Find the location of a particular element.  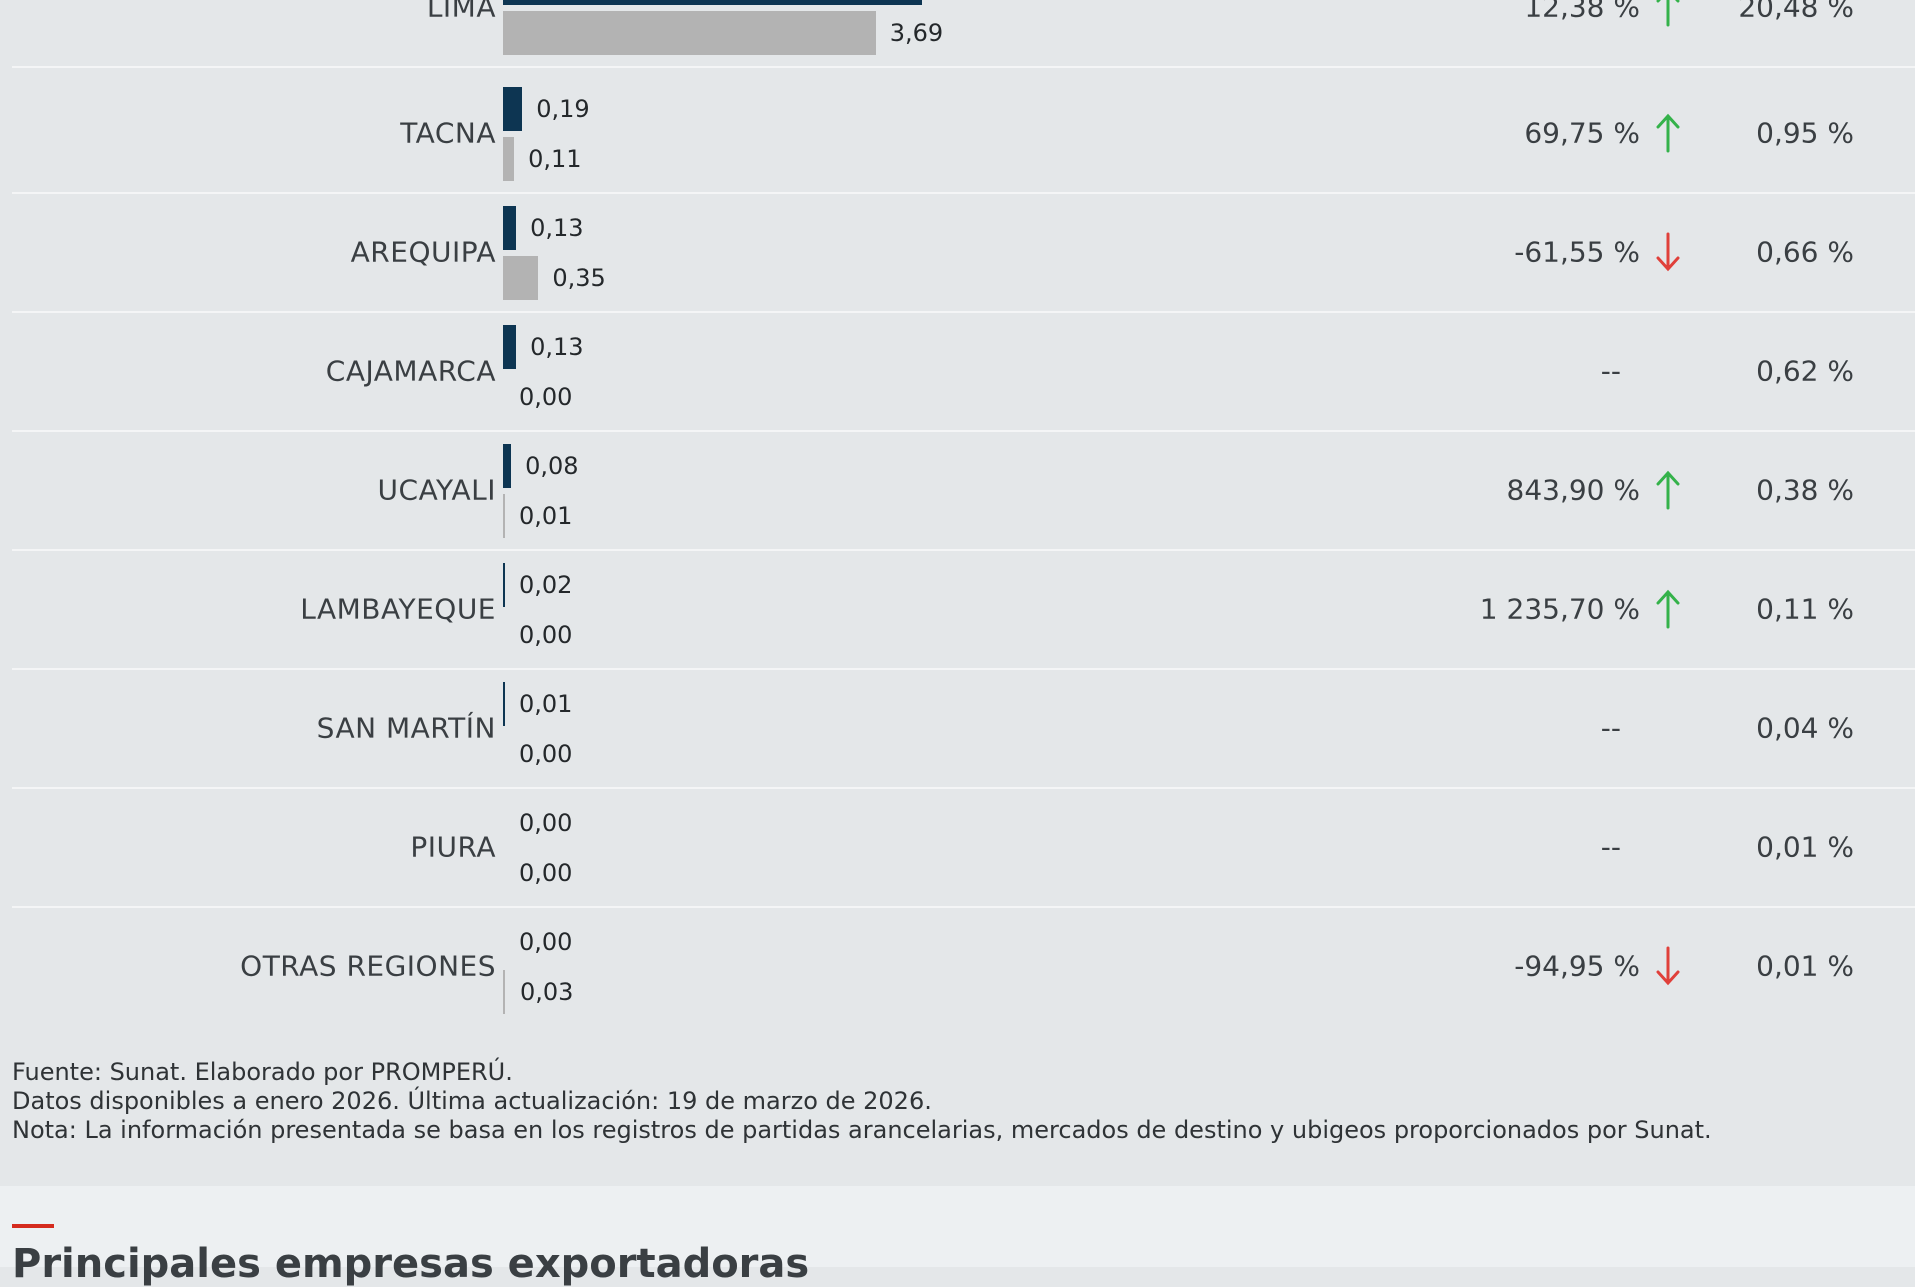

region-row: AREQUIPA 0,13 0,35 -61,55 % 0,66 % is located at coordinates (963, 253).